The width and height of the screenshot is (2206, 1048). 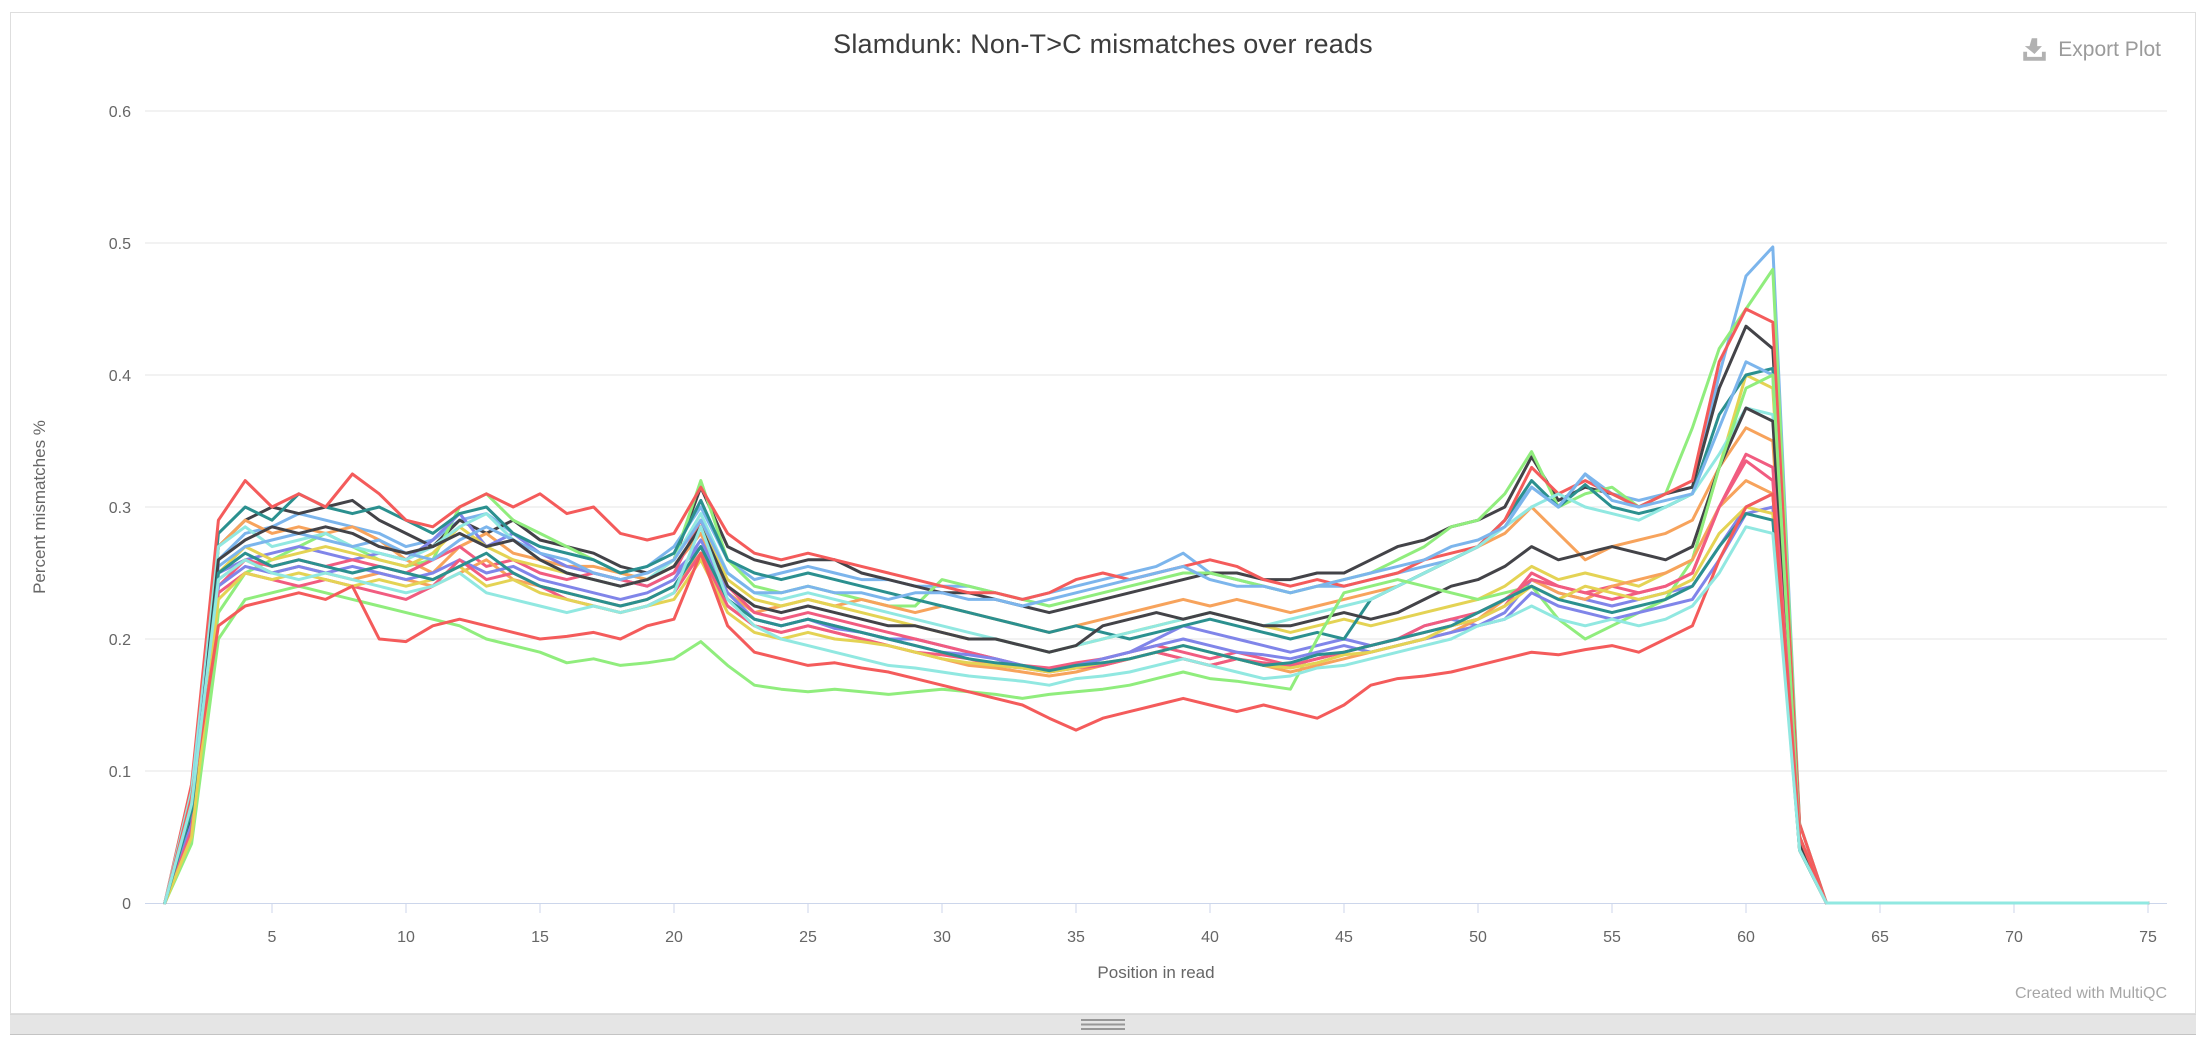 I want to click on multiqc-credit: Created with MultiQC, so click(x=2090, y=993).